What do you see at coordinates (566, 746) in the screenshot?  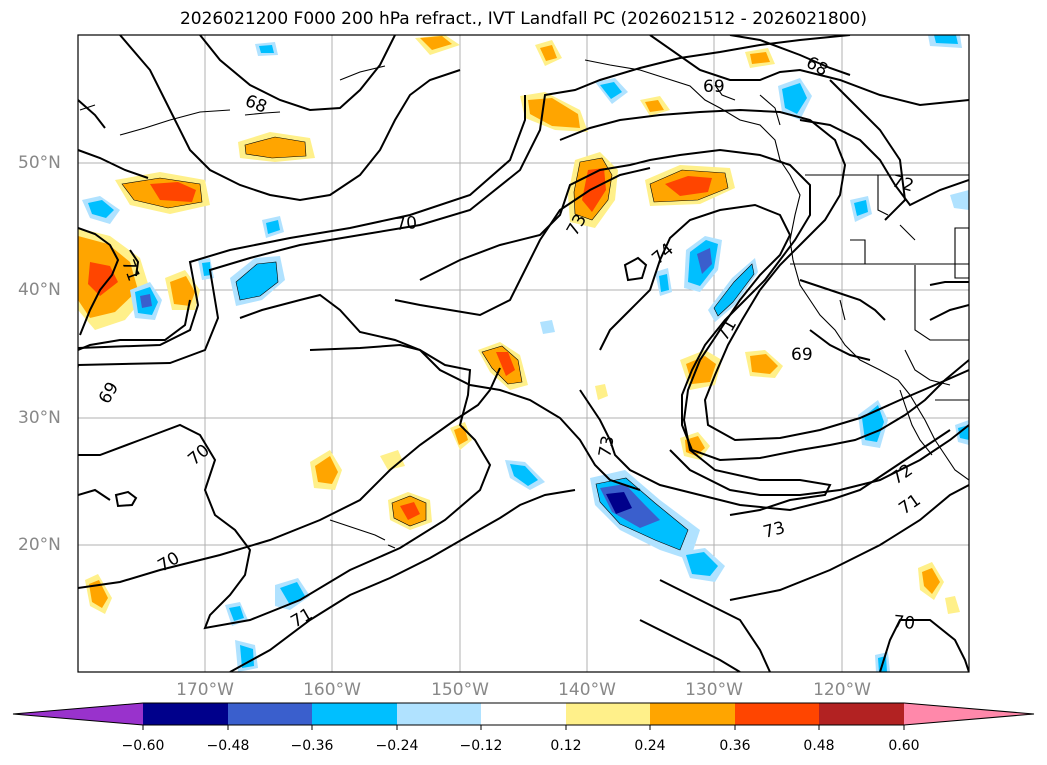 I see `colorbar-tick-label: 0.12` at bounding box center [566, 746].